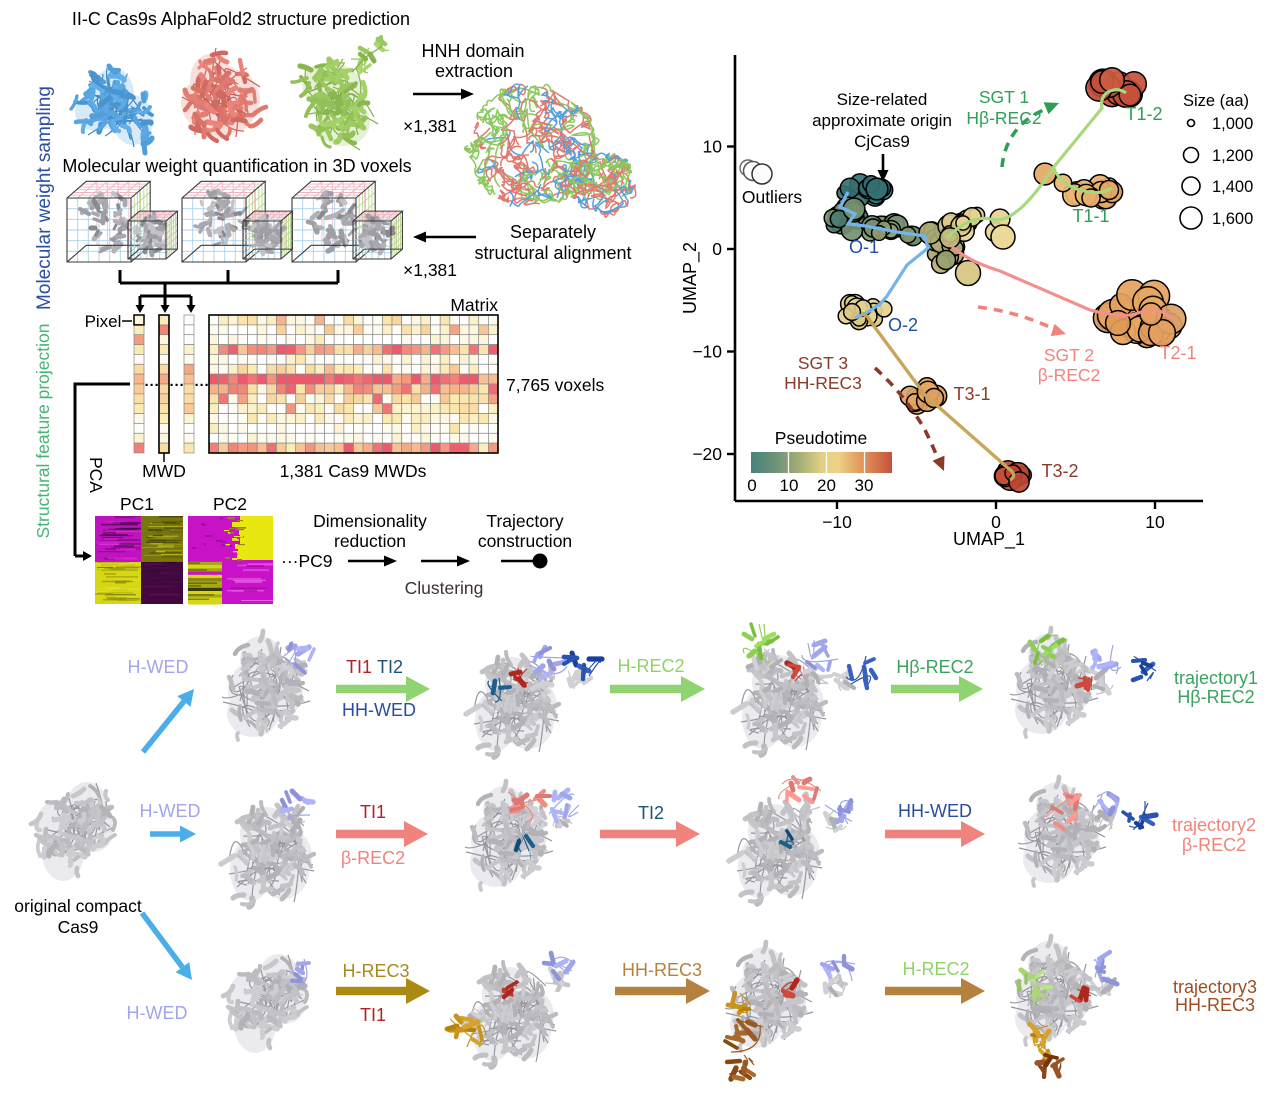 The image size is (1271, 1102). I want to click on svg-text: CjCas9, so click(882, 141).